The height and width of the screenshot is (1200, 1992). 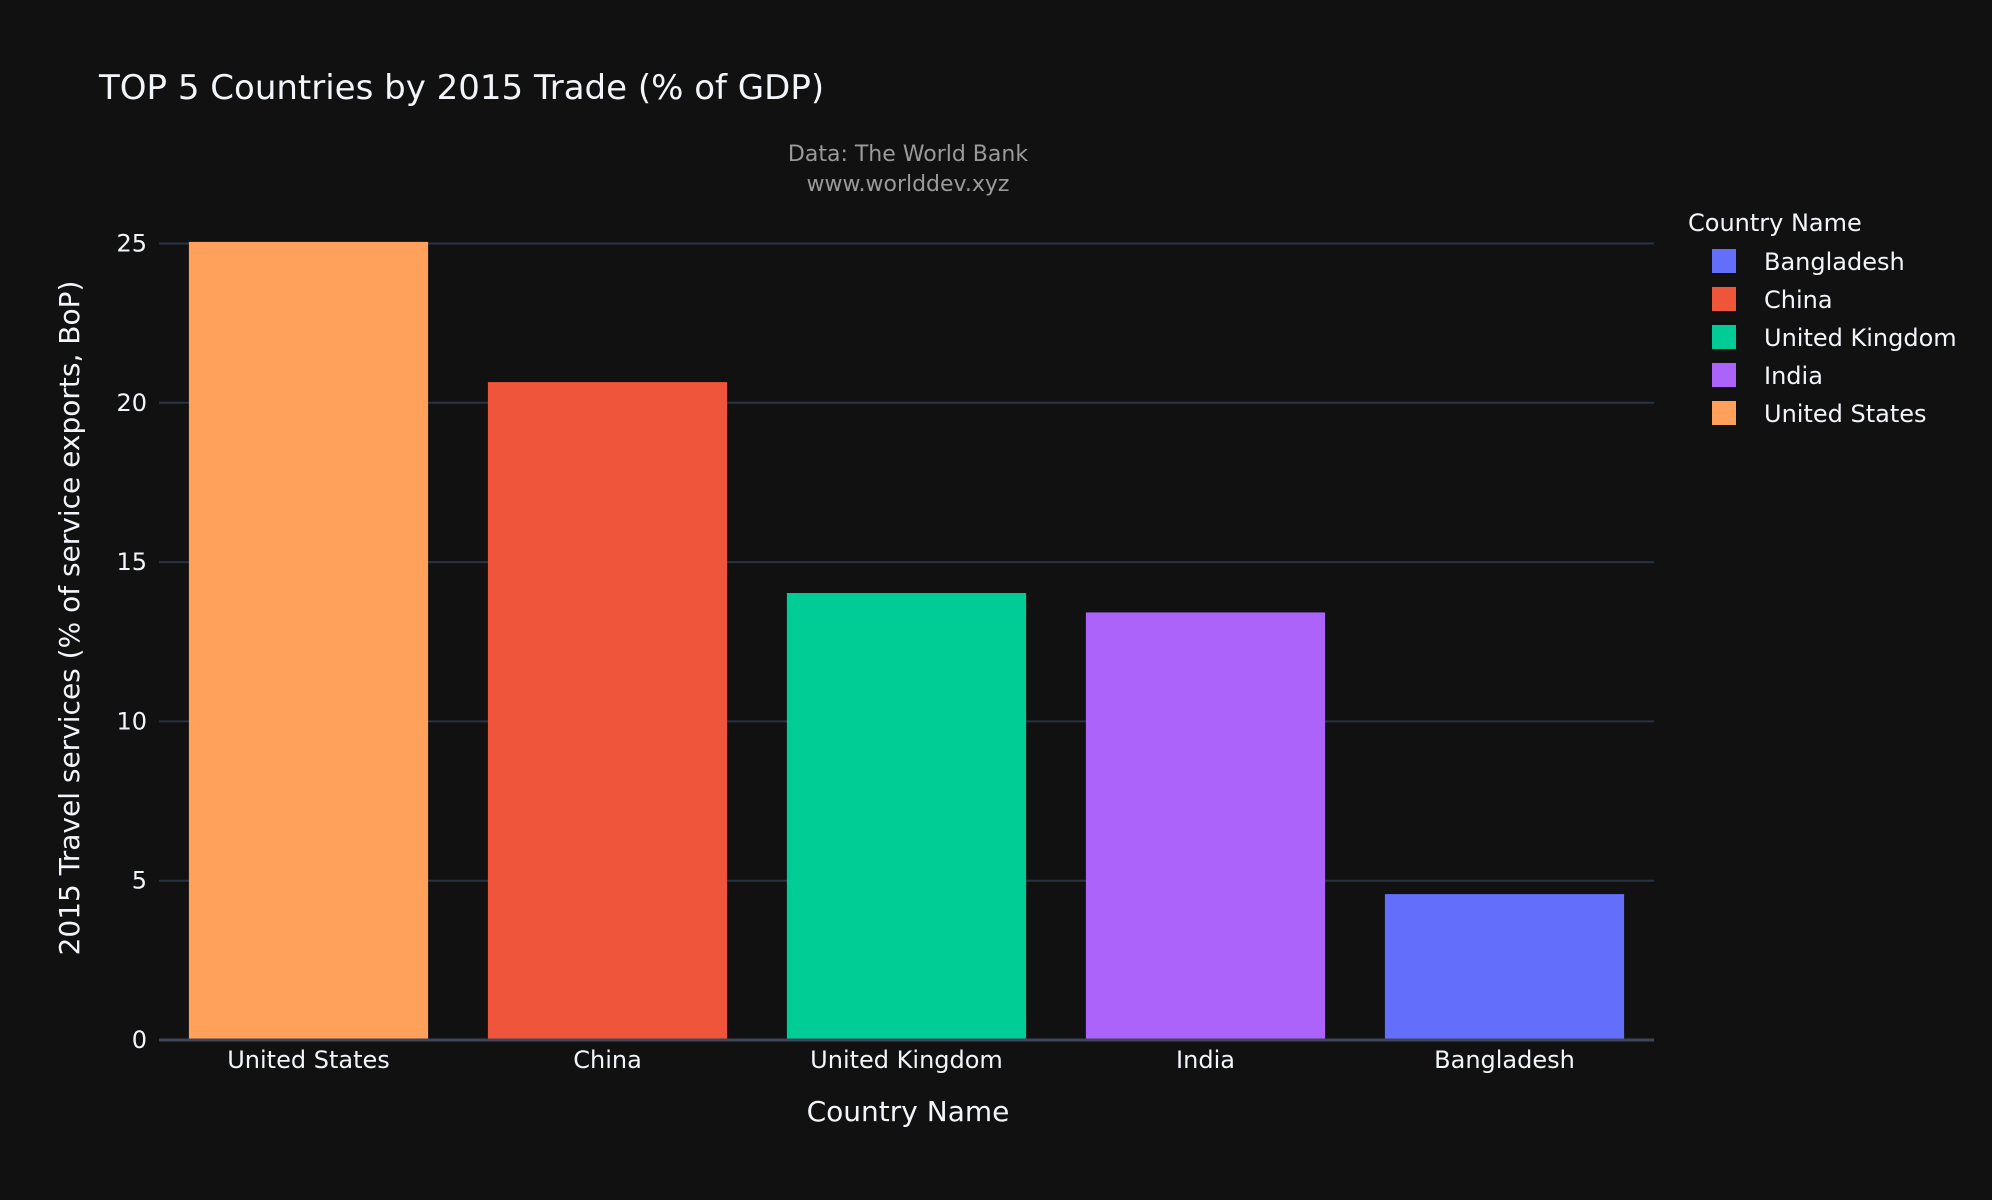 I want to click on legend-item: United Kingdom, so click(x=1834, y=338).